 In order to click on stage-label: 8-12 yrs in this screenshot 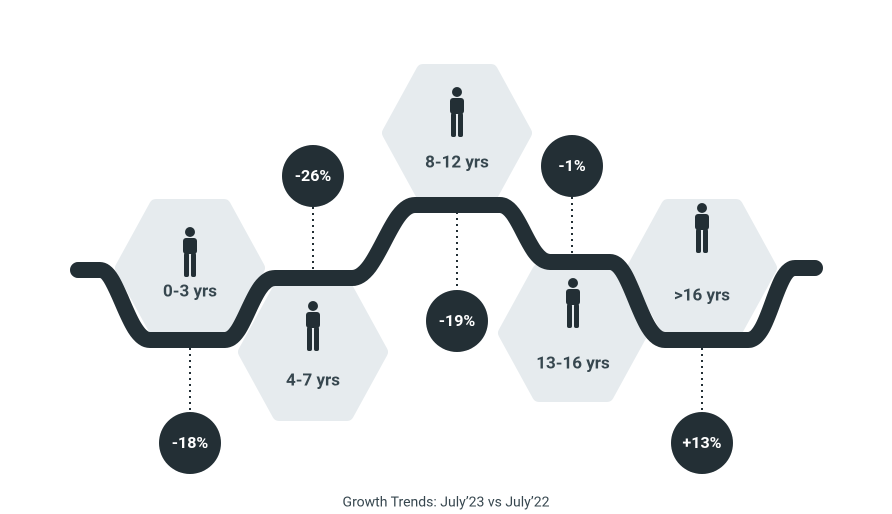, I will do `click(457, 162)`.